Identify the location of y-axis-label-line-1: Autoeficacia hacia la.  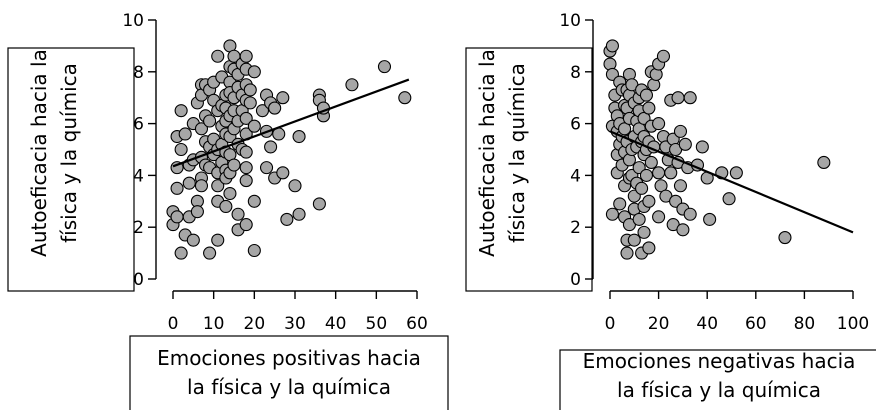
(39, 153).